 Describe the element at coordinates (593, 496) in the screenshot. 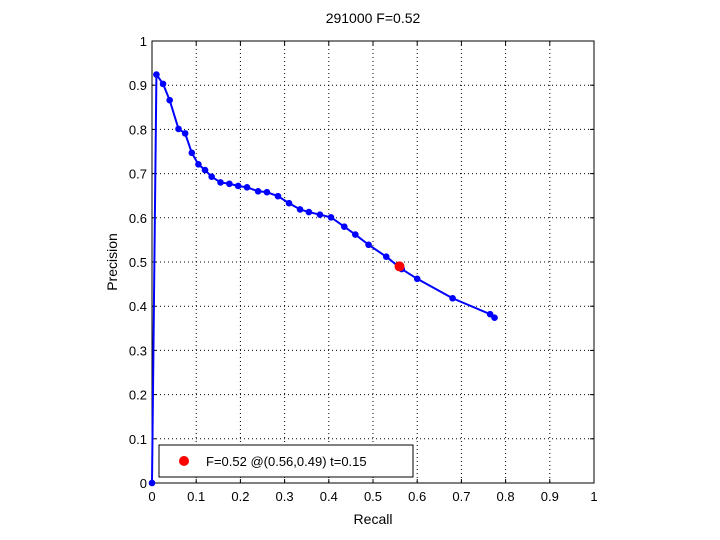

I see `x-tick-label: 1` at that location.